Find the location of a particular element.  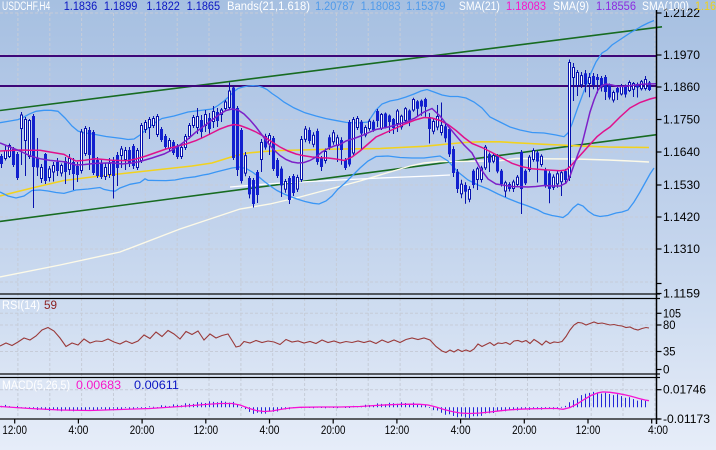

svg-text: 1.1530 is located at coordinates (681, 186).